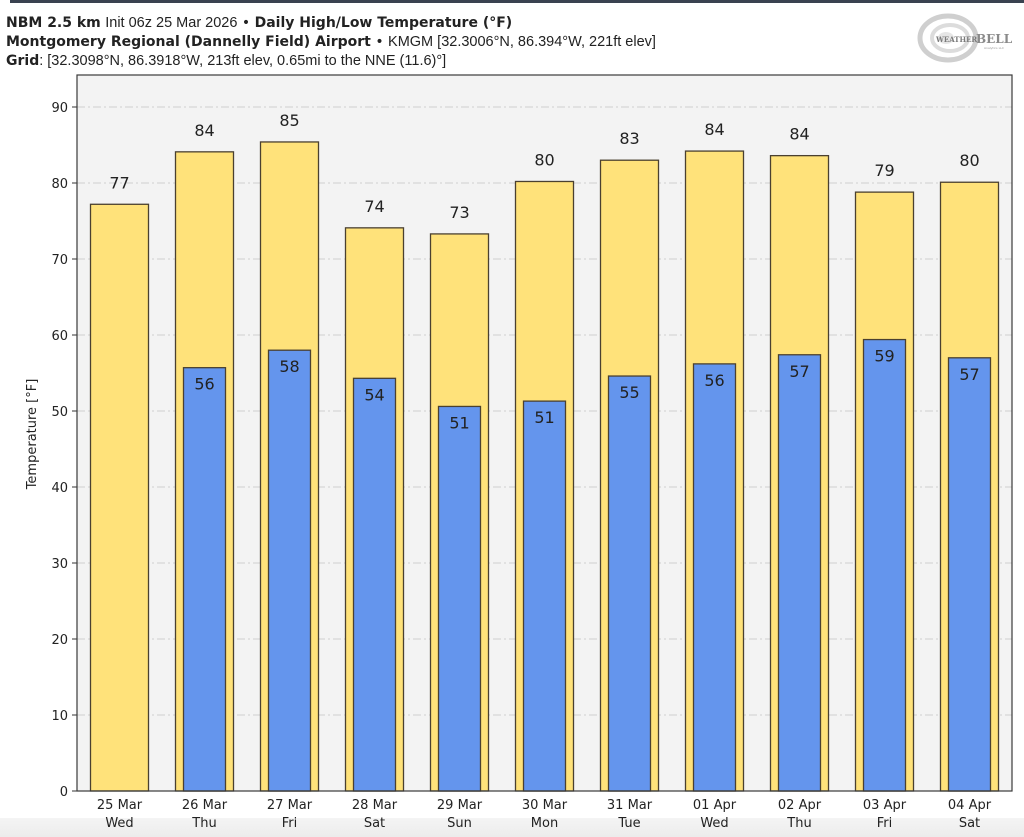  What do you see at coordinates (629, 392) in the screenshot?
I see `low-temp-label: 55` at bounding box center [629, 392].